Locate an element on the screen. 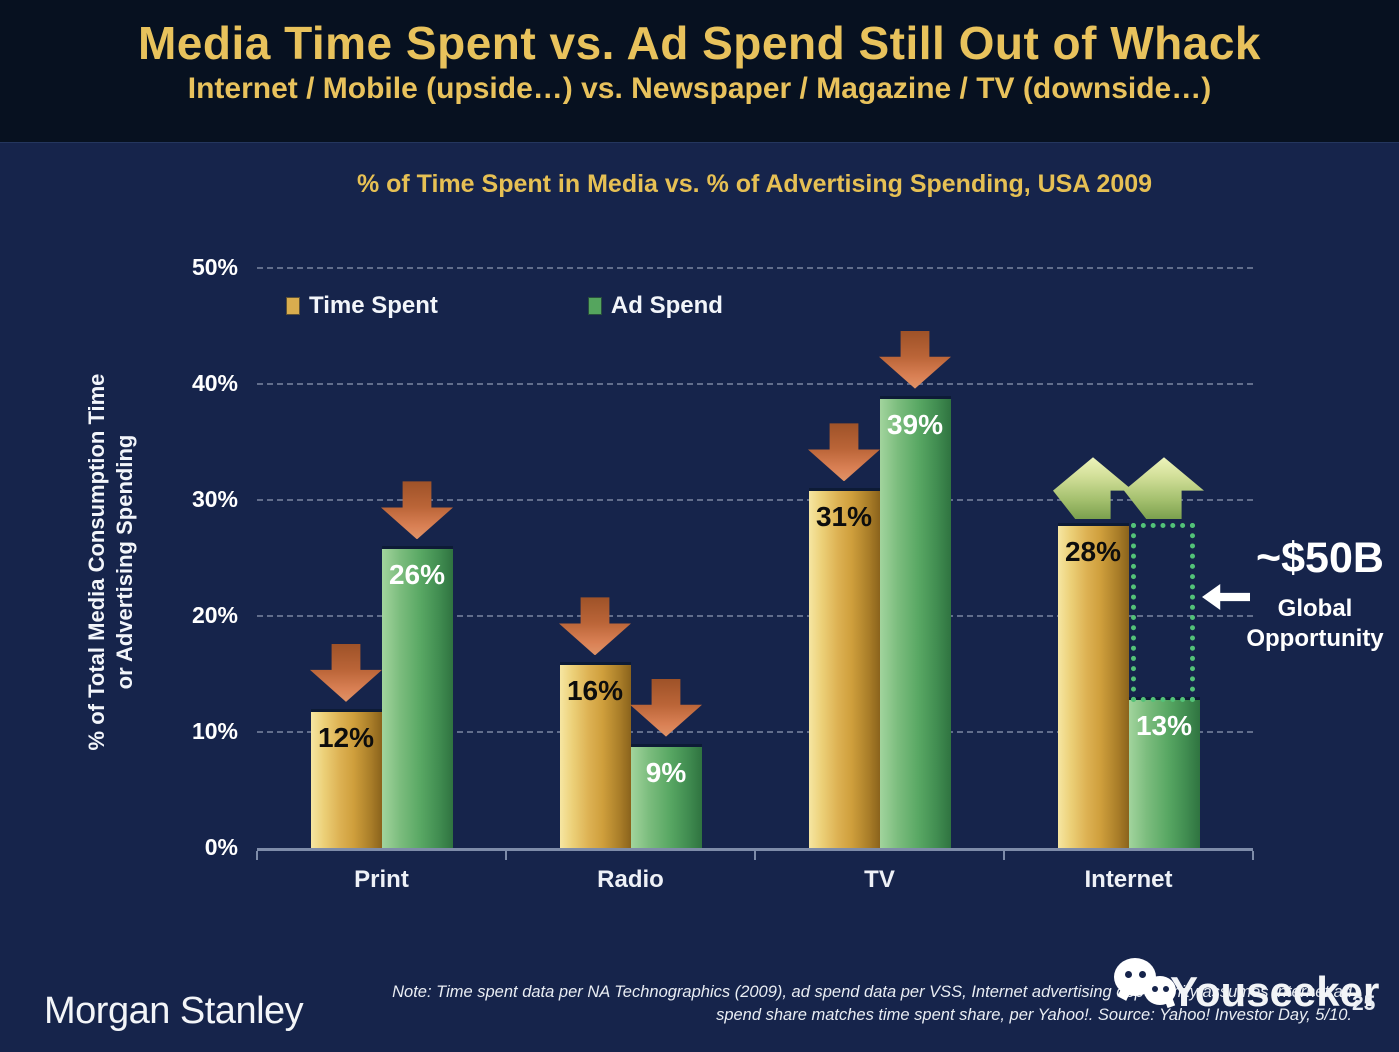 The width and height of the screenshot is (1399, 1052). y-tick-label: 10% is located at coordinates (214, 731).